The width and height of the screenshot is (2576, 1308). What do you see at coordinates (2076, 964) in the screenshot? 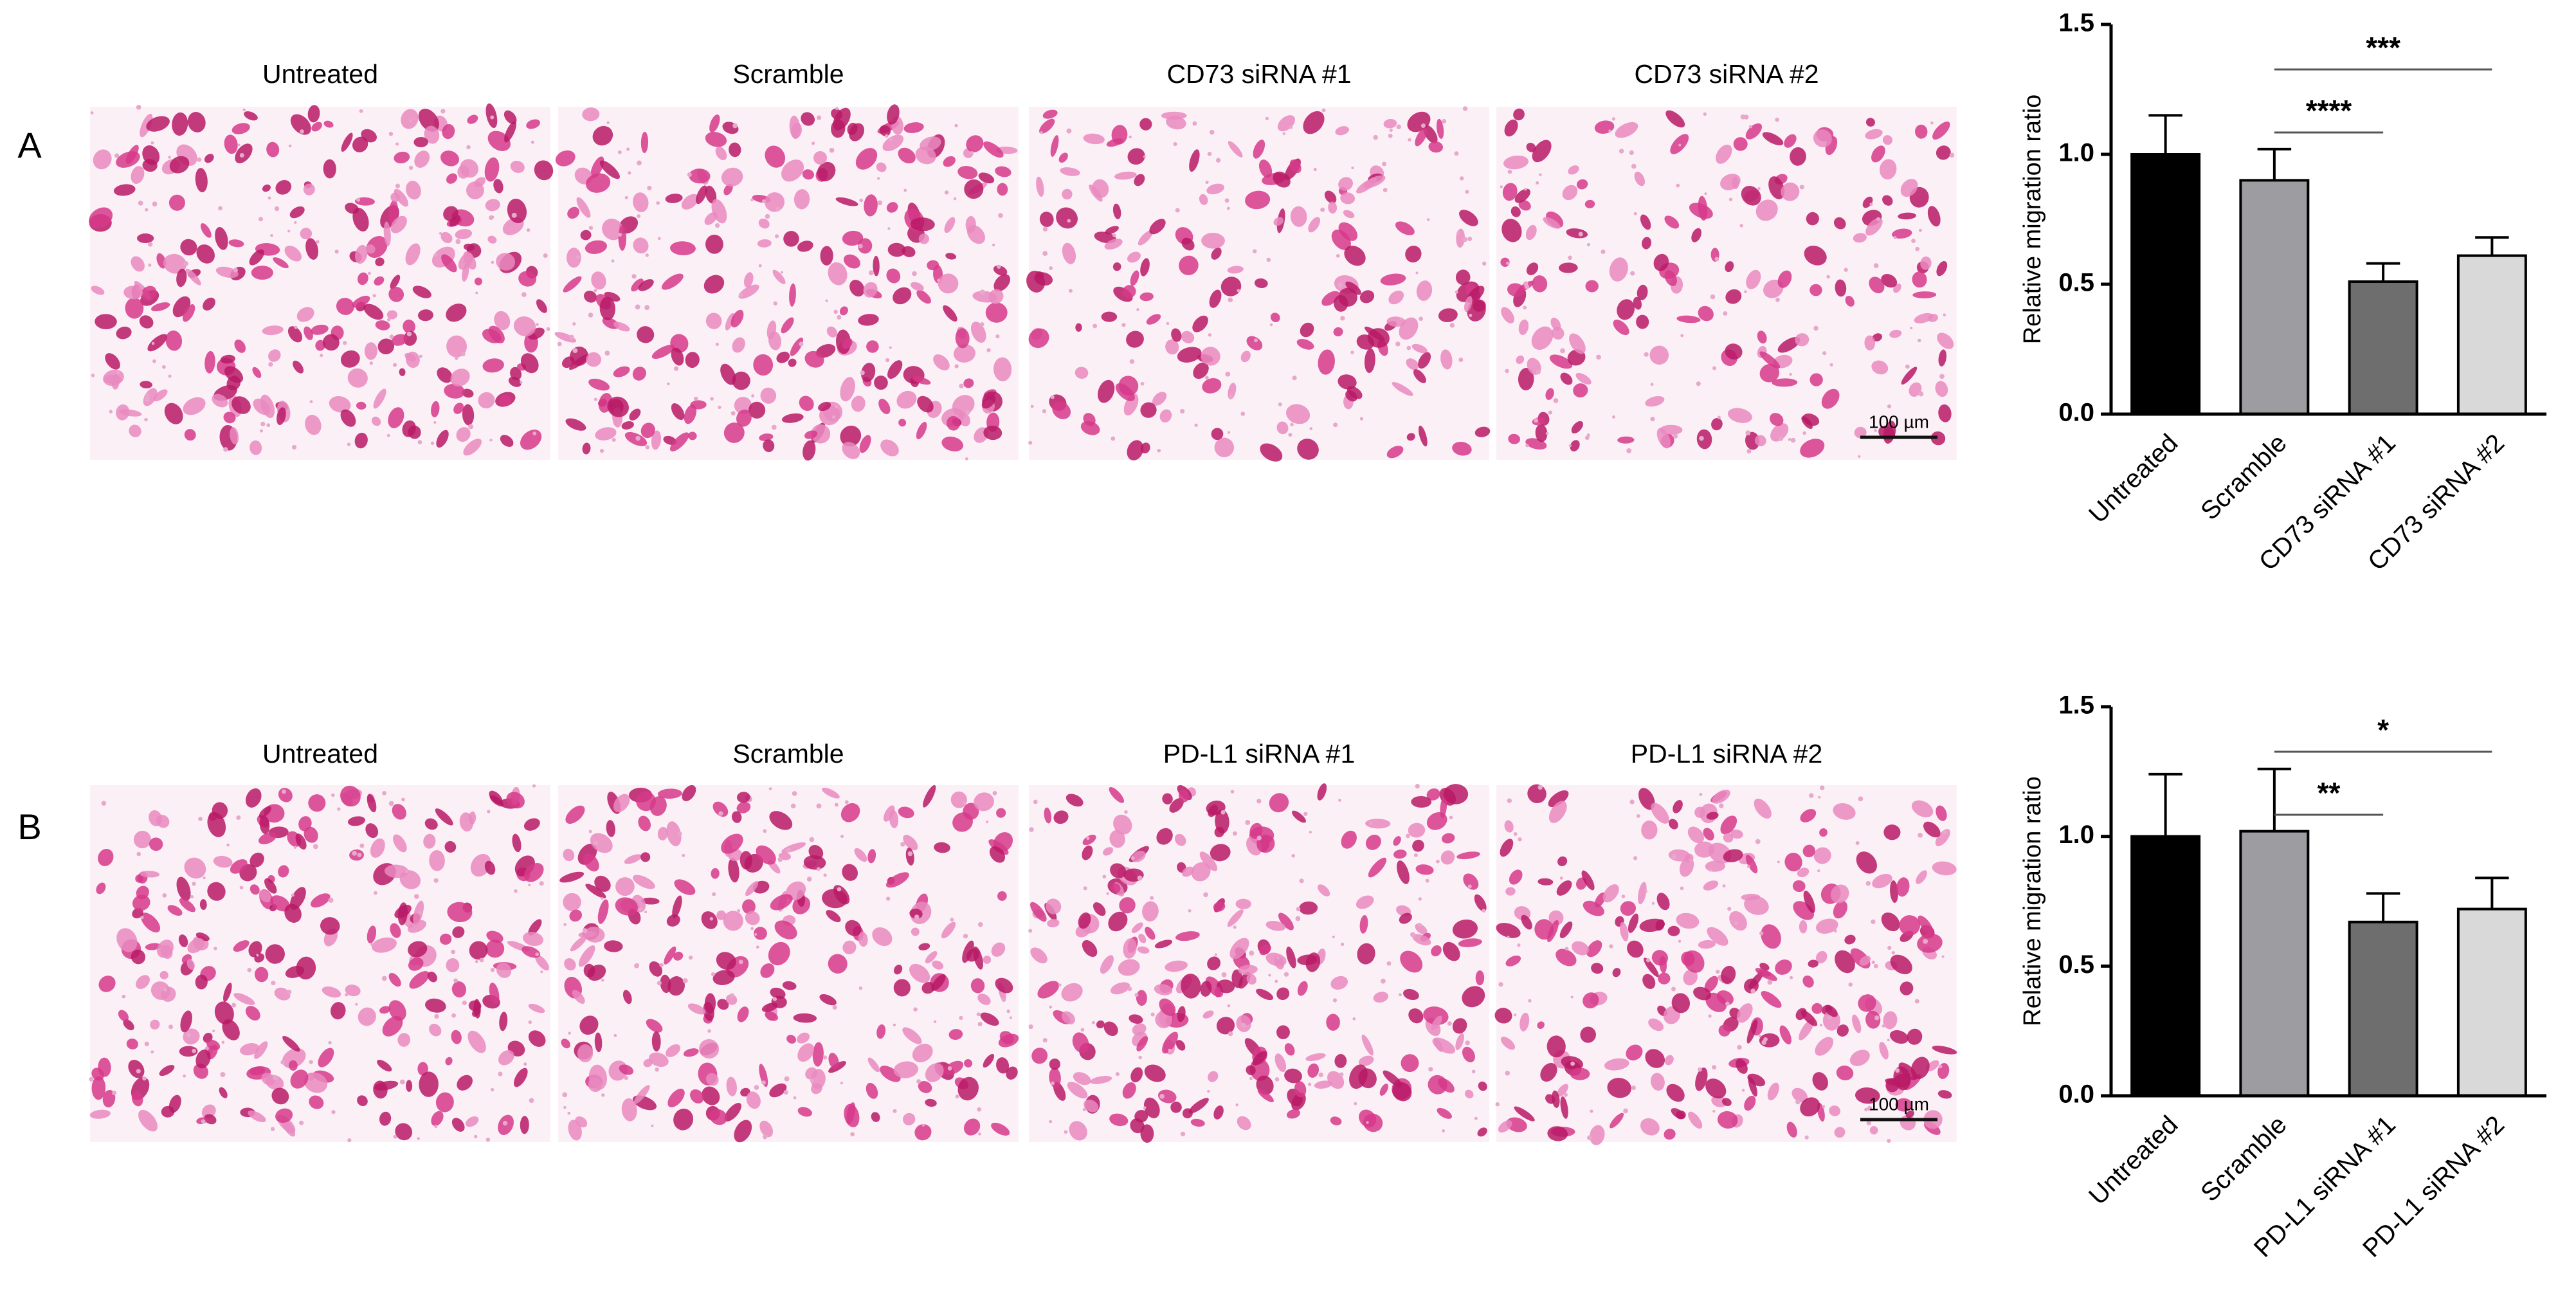
I see `y-tick-label: 0.5` at bounding box center [2076, 964].